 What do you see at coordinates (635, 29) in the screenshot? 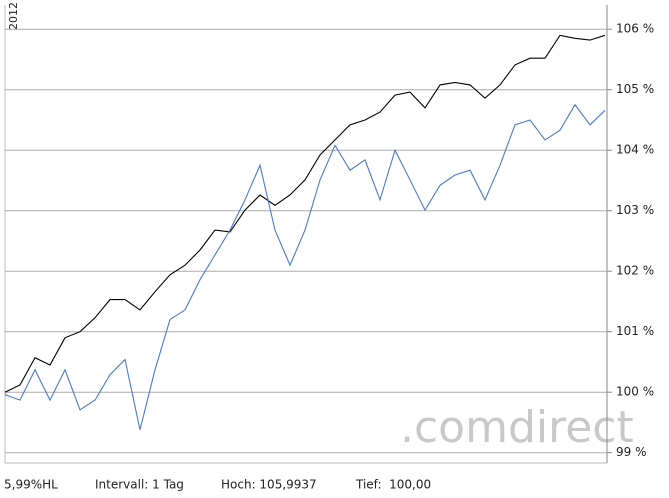
I see `y-tick-label: 106 %` at bounding box center [635, 29].